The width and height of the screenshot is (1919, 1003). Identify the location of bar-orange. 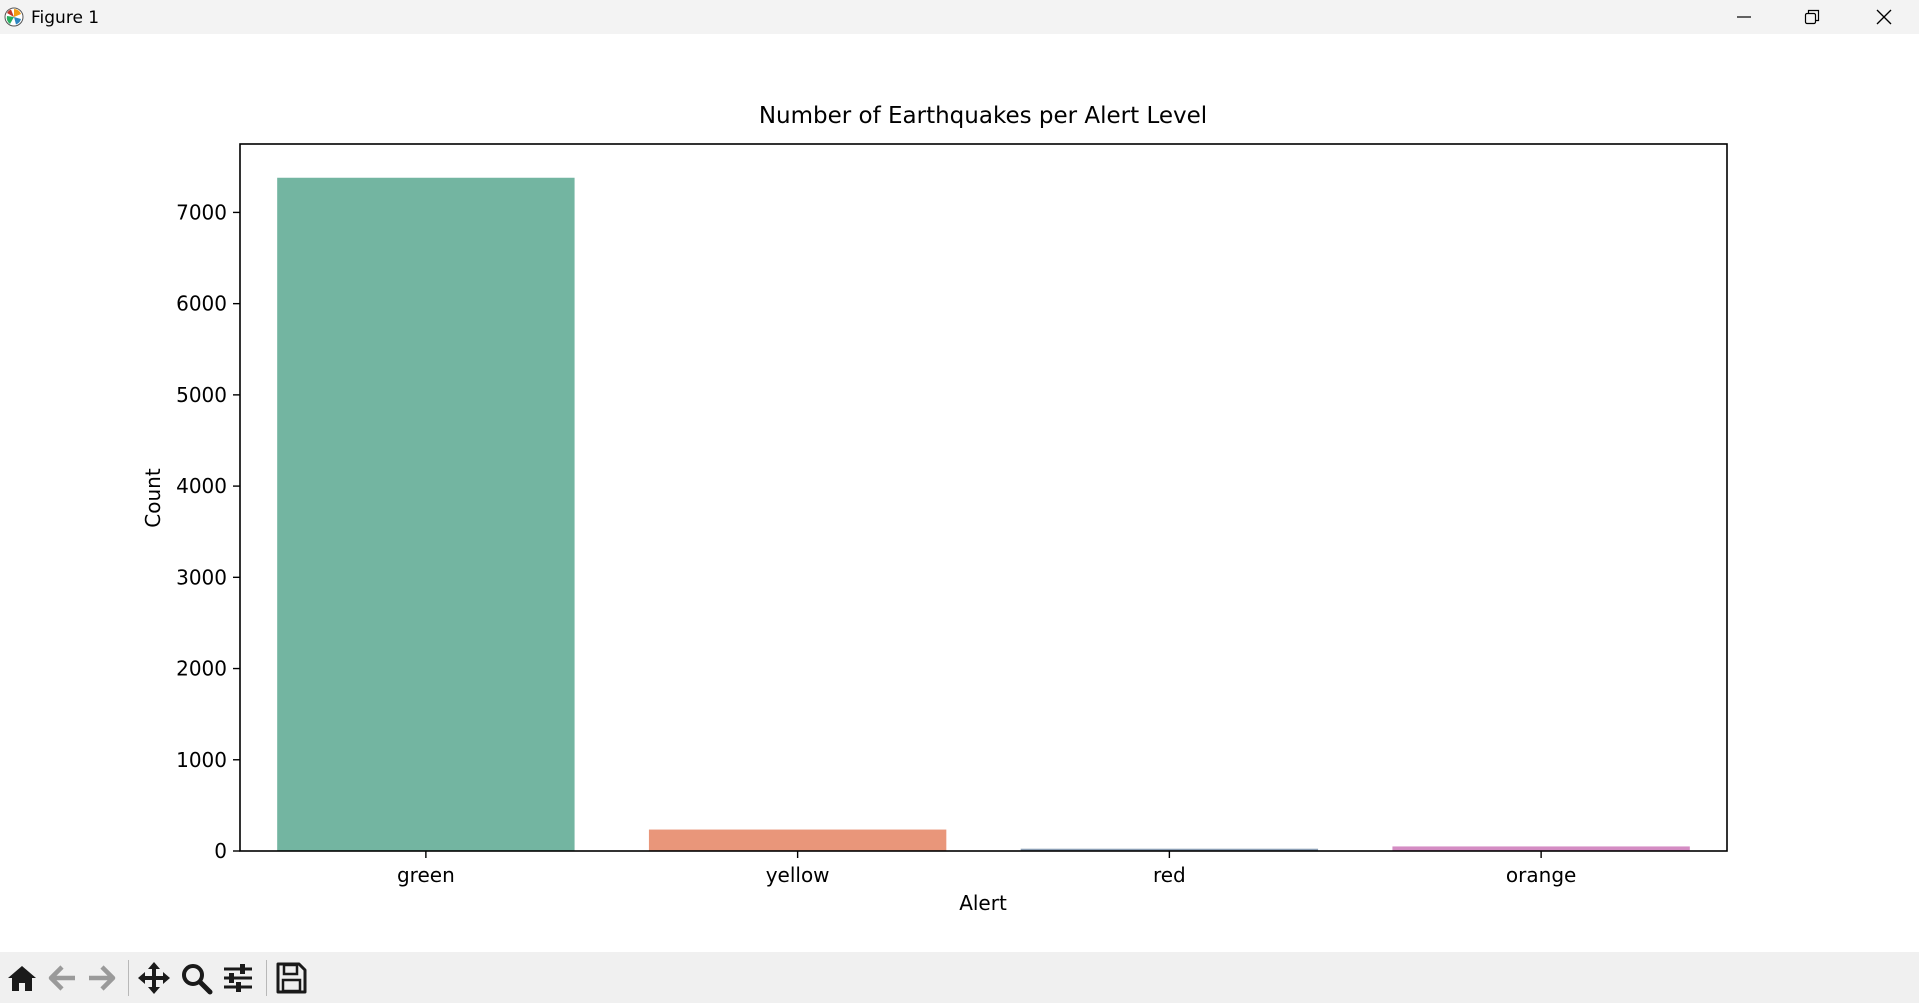
(1541, 848).